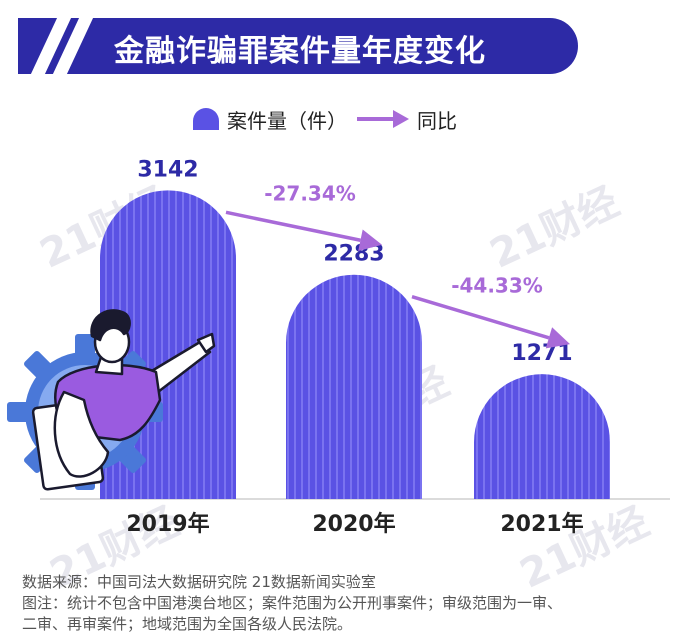  I want to click on watermark: 21财经, so click(554, 228).